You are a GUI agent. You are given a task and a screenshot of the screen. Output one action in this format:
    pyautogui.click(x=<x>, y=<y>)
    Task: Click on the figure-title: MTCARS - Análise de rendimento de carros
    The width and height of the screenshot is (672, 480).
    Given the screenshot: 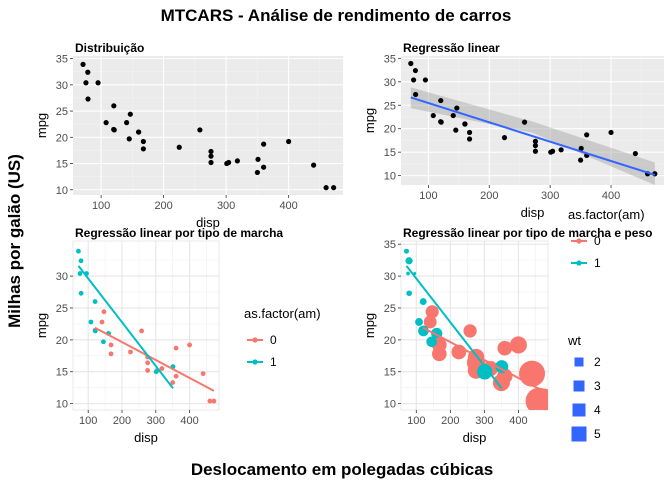 What is the action you would take?
    pyautogui.click(x=336, y=15)
    